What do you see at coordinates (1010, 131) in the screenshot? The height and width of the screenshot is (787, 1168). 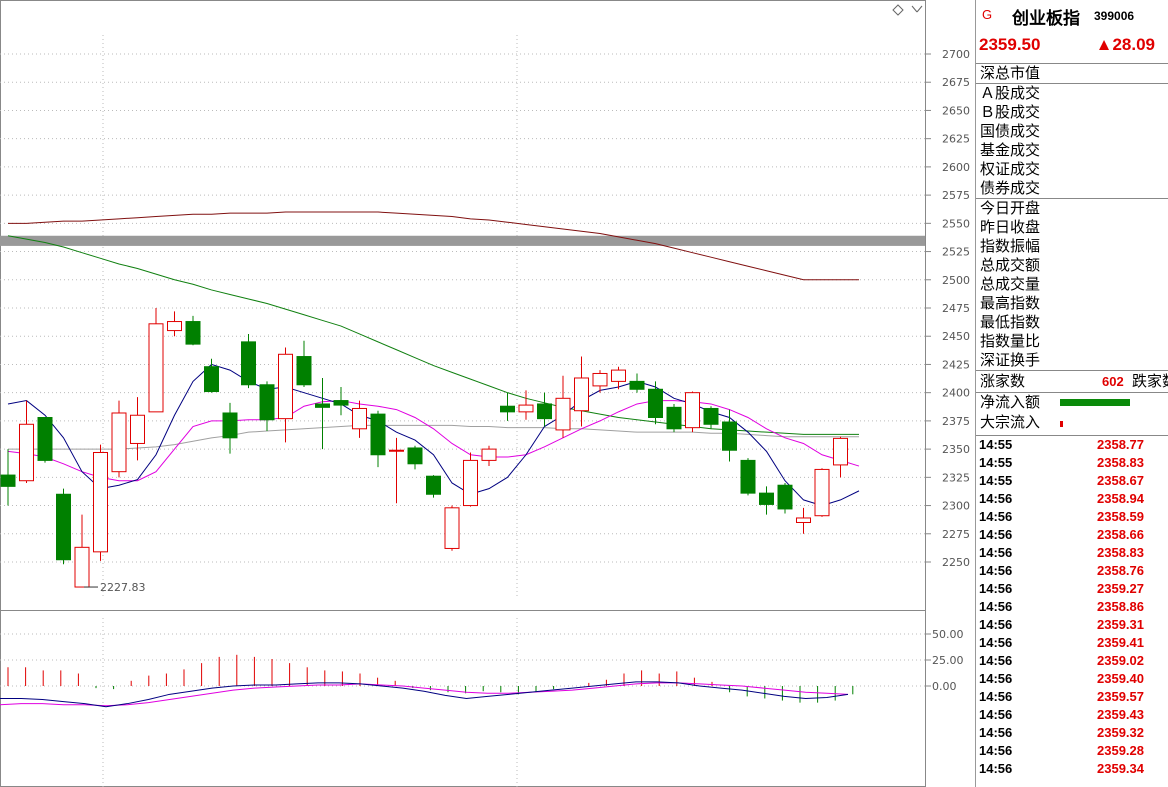 I see `stat-label: 国债成交` at bounding box center [1010, 131].